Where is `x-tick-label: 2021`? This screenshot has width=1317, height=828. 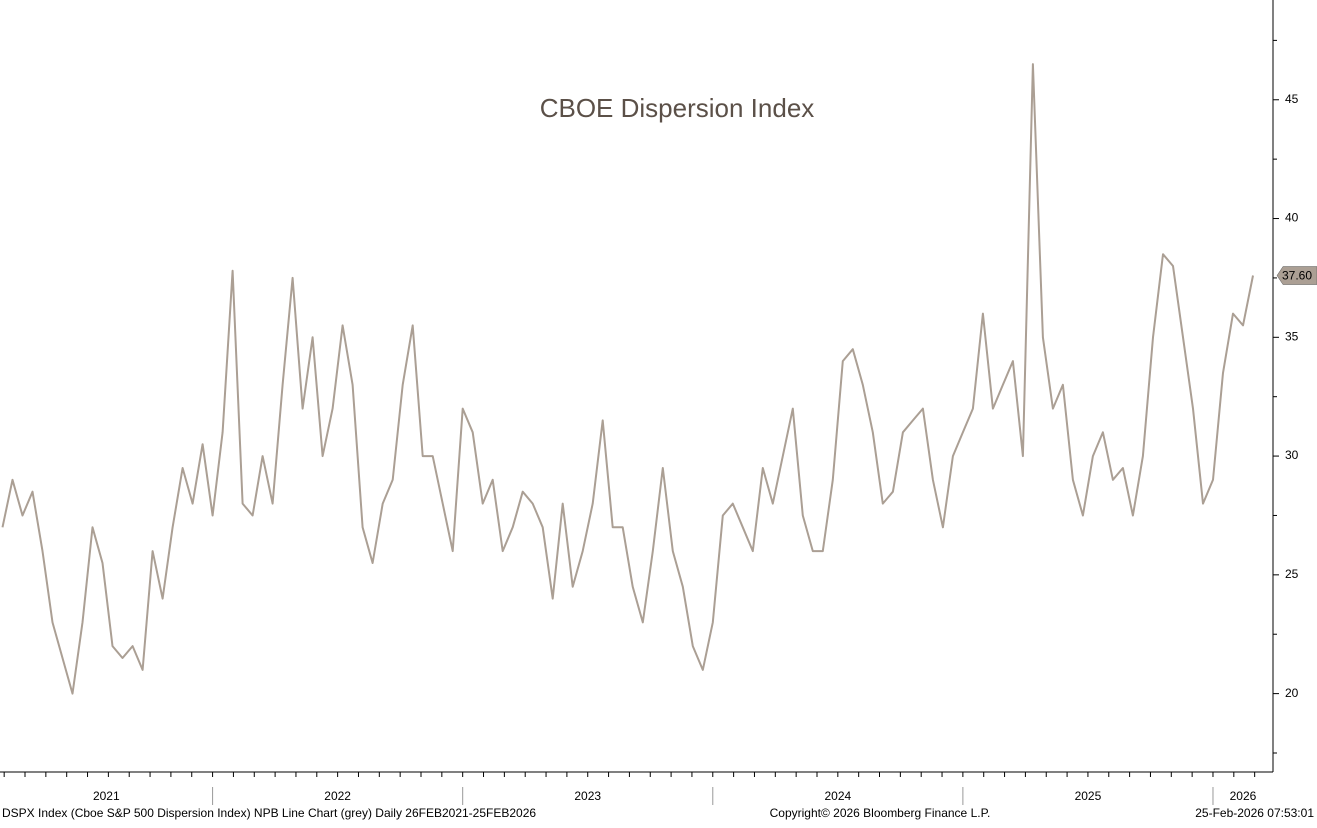
x-tick-label: 2021 is located at coordinates (106, 796).